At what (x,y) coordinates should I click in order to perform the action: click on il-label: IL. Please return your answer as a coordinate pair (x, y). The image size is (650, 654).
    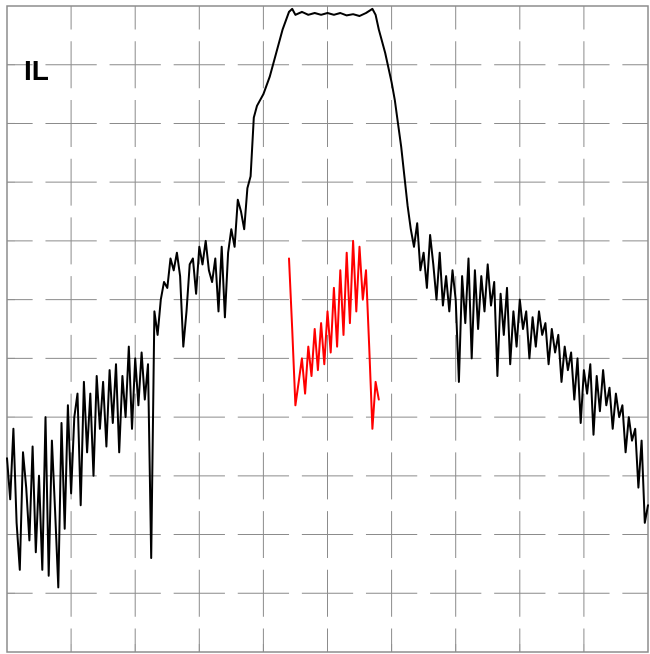
    Looking at the image, I should click on (36, 70).